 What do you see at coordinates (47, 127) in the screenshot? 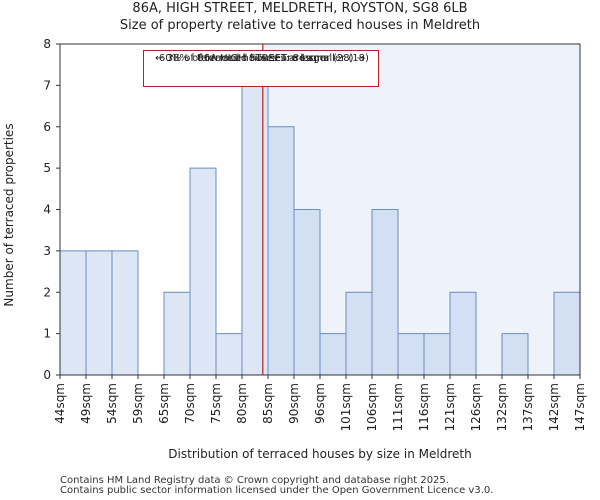
I see `y-tick-label: 6` at bounding box center [47, 127].